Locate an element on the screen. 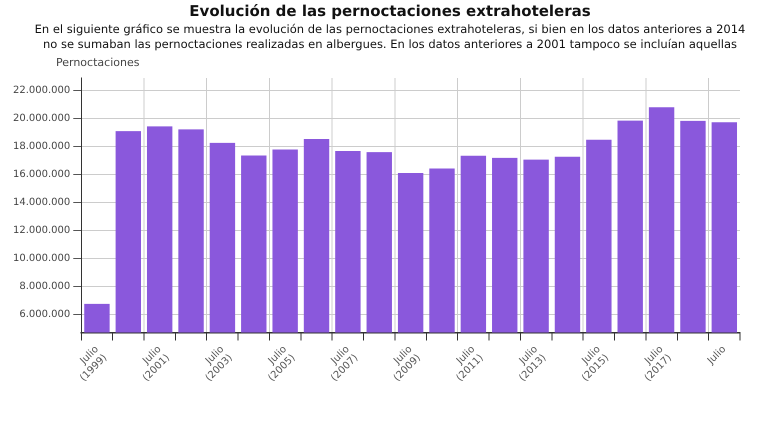 The image size is (780, 440). y-tick-label: 16.000.000 is located at coordinates (41, 174).